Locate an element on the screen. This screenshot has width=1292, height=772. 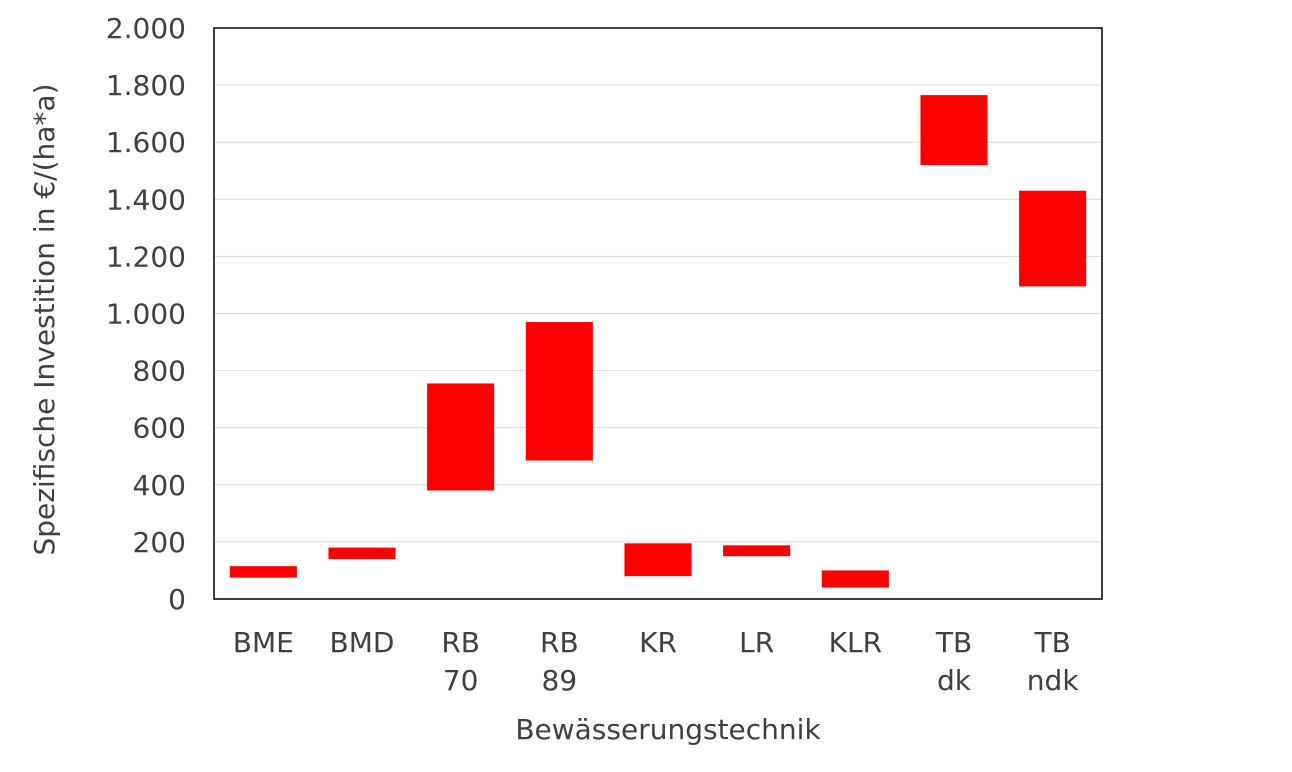
y-tick-label: 1.600 is located at coordinates (146, 142).